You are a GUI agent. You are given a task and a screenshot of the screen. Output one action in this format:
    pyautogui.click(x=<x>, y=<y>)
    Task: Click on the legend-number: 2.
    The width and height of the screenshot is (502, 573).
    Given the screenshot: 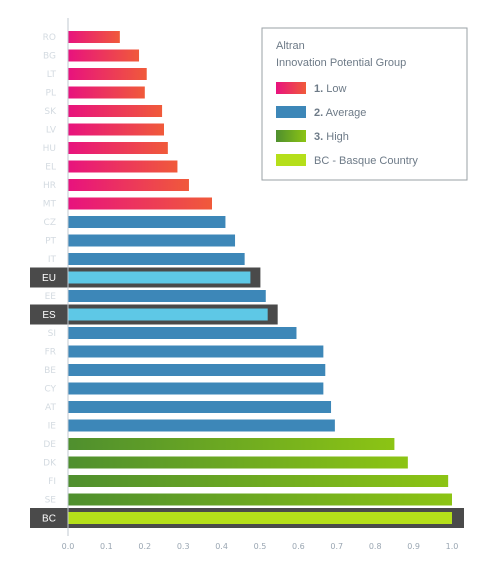 What is the action you would take?
    pyautogui.click(x=318, y=113)
    